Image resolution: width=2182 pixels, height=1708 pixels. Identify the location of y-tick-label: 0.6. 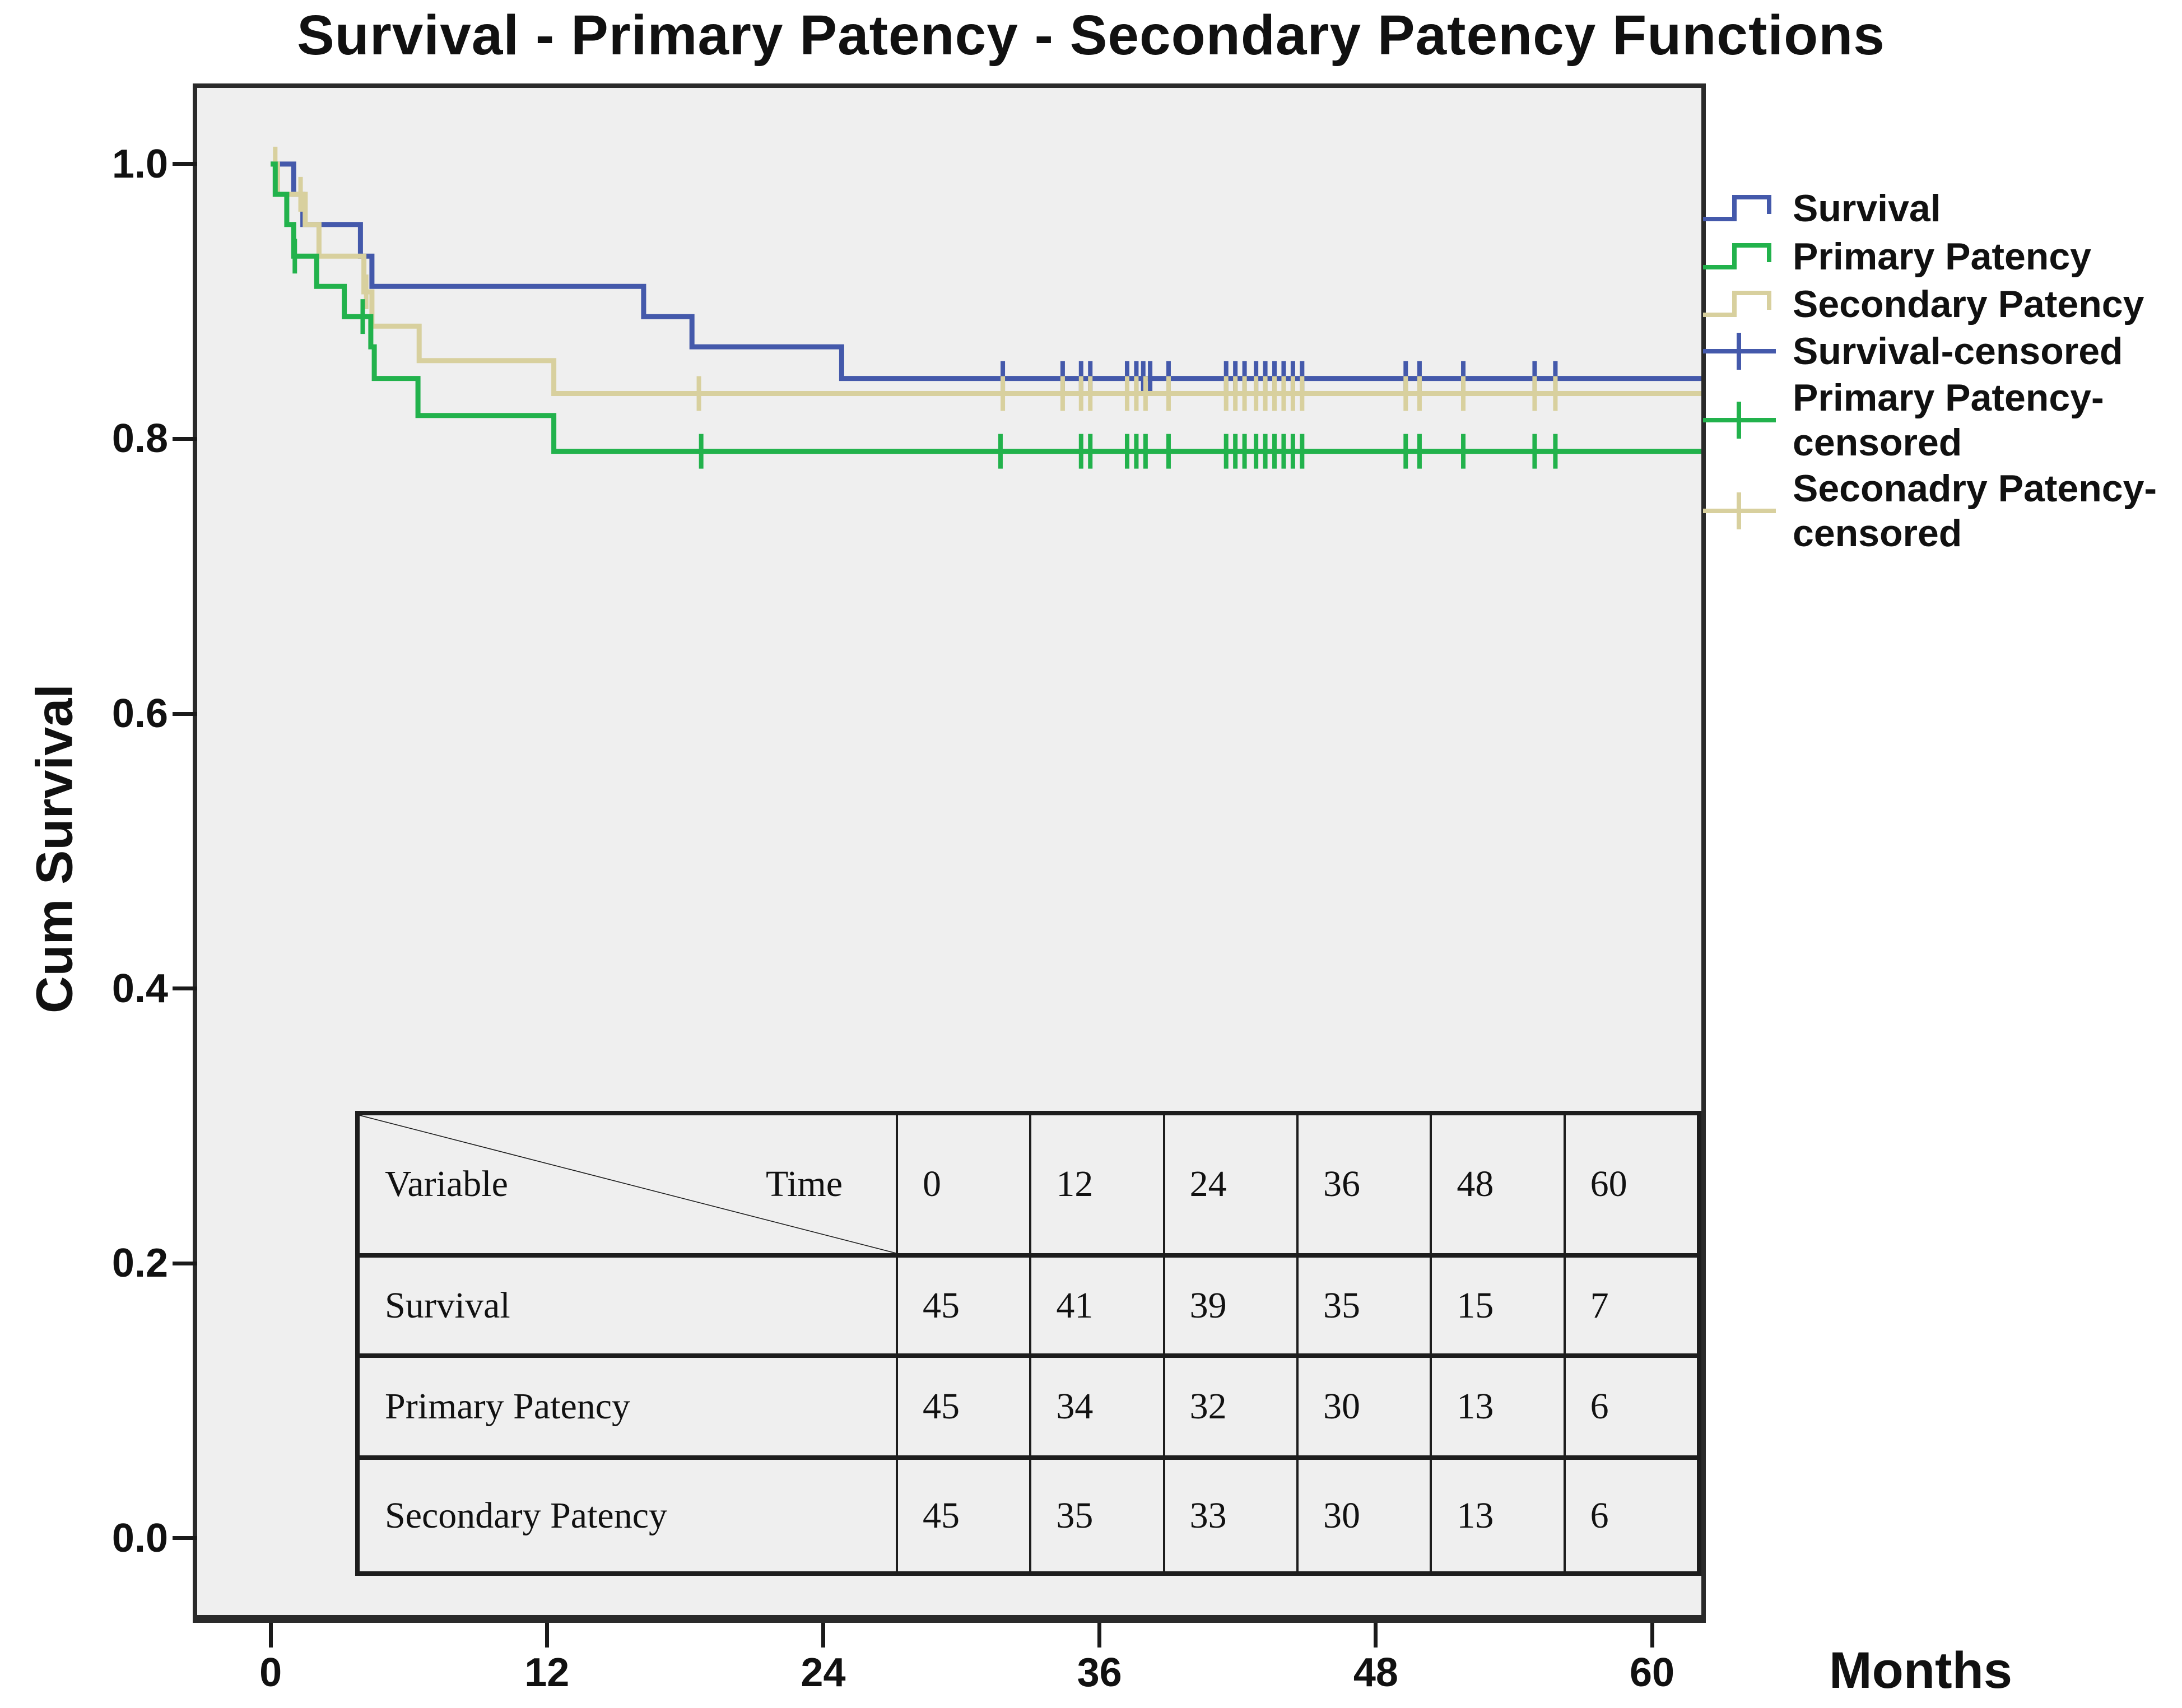
(139, 714).